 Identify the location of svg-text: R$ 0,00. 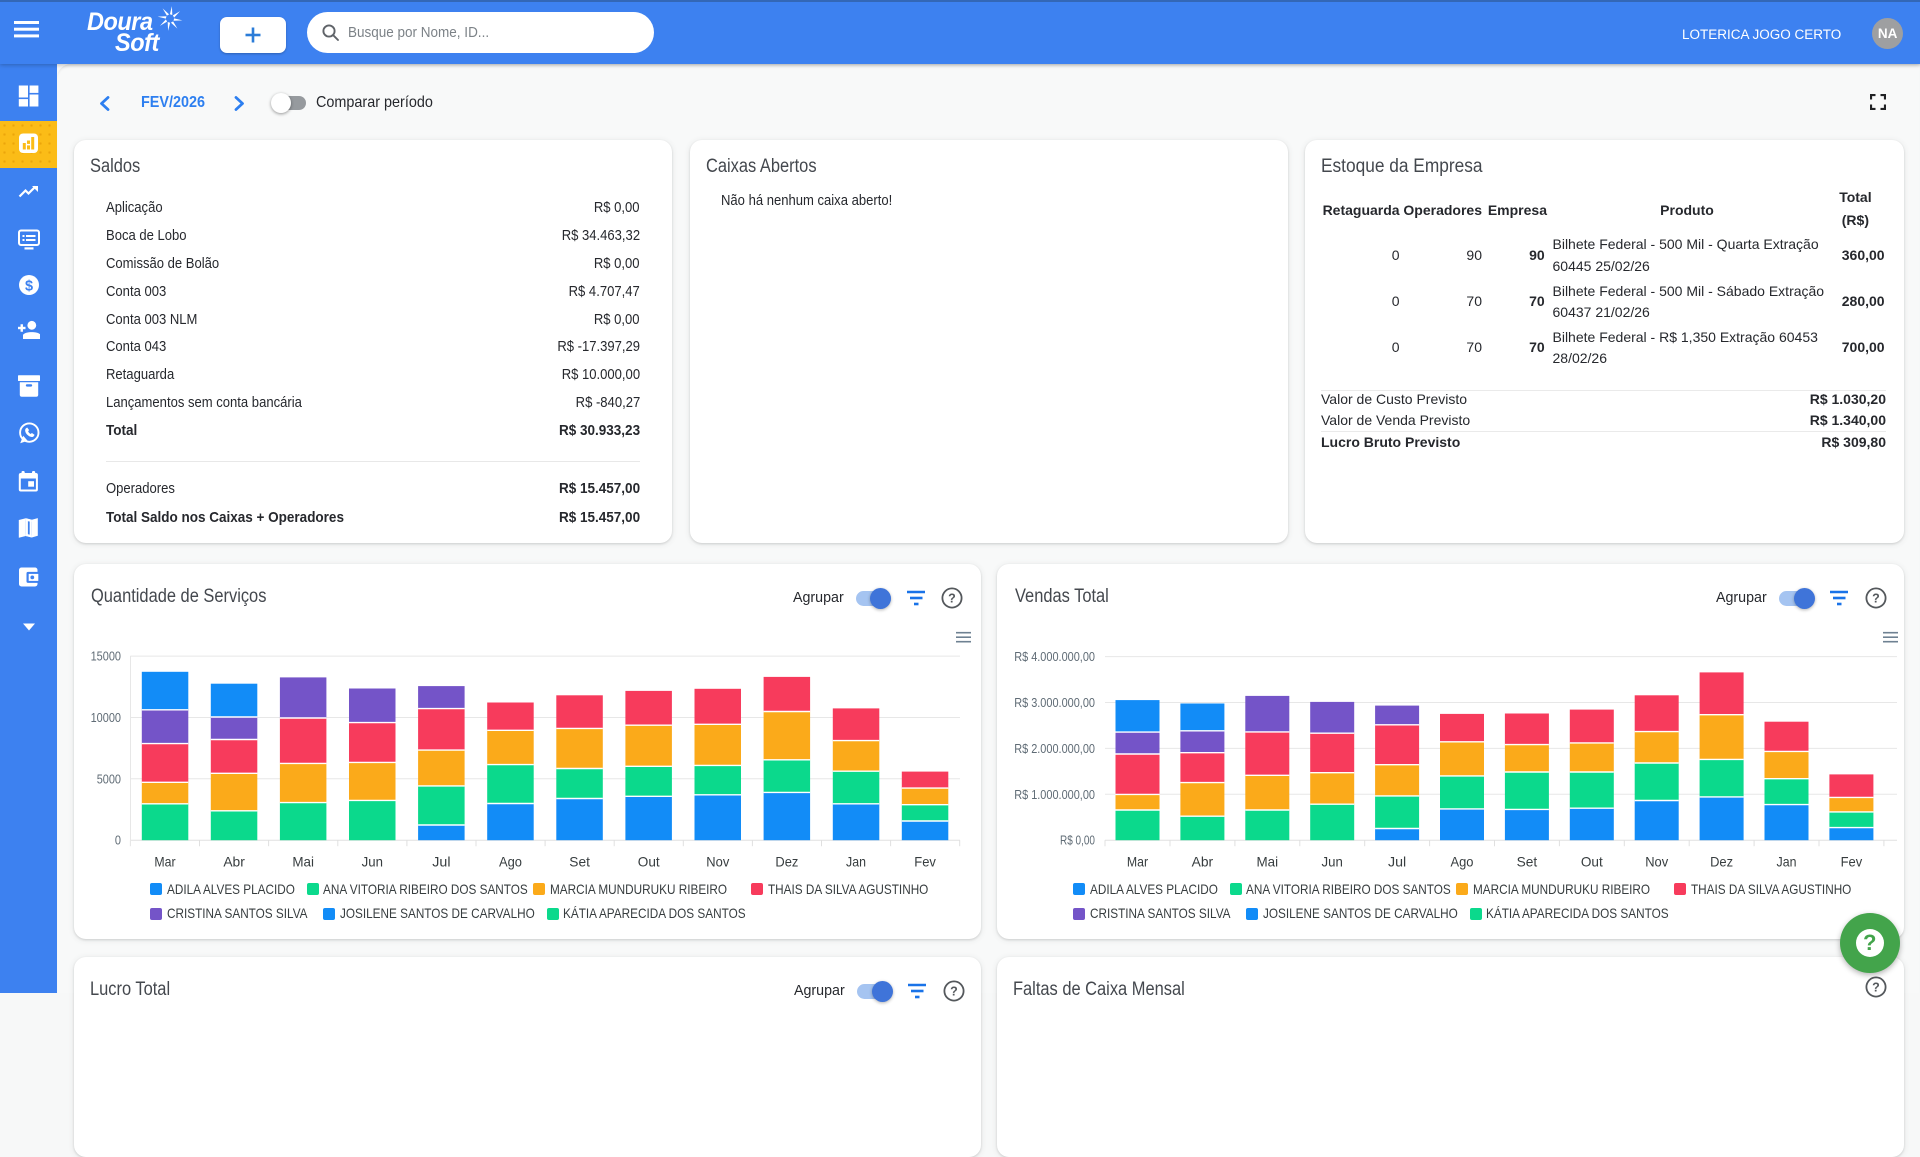
(1077, 839).